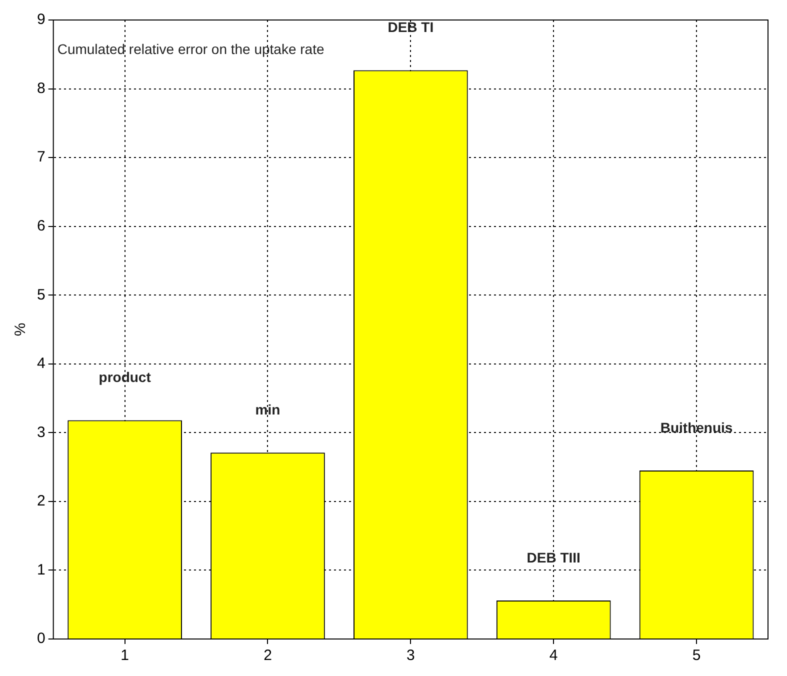  Describe the element at coordinates (268, 655) in the screenshot. I see `x-tick-label: 2` at that location.